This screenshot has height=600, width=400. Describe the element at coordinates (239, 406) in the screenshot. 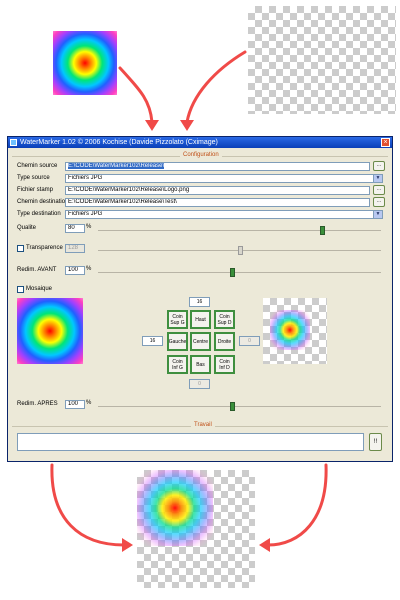

I see `redim-apres-slider-track` at that location.